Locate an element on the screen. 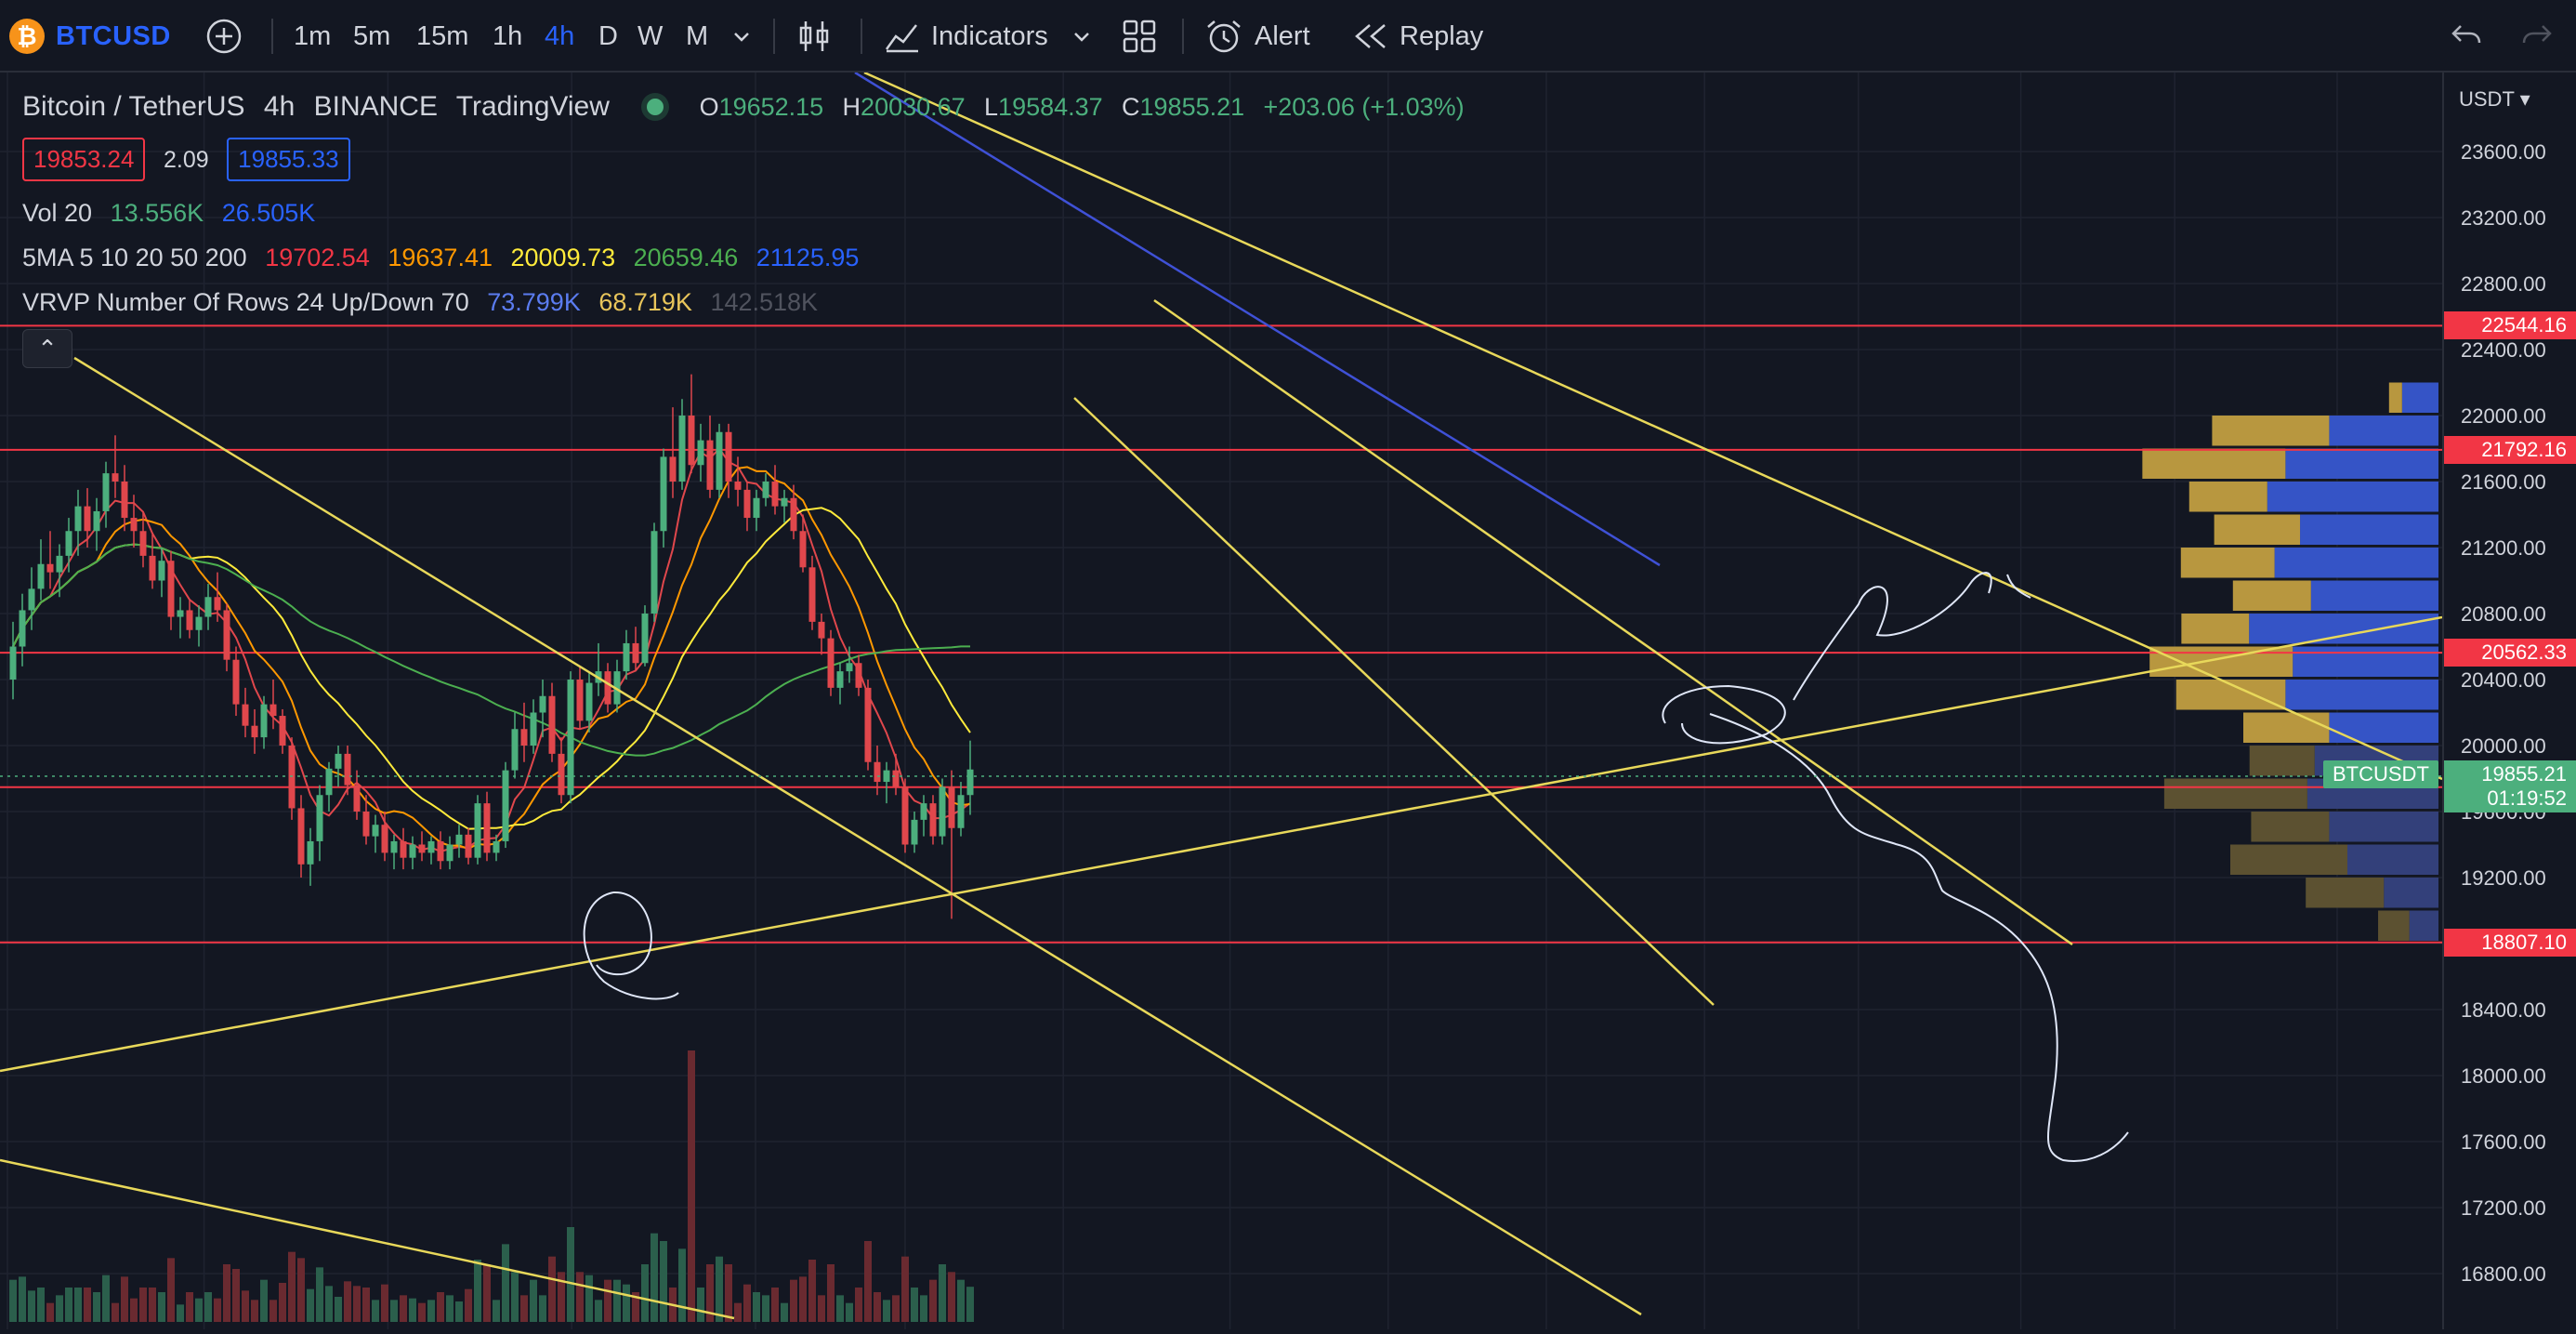  vrvp-value-total: 142.518K is located at coordinates (764, 302).